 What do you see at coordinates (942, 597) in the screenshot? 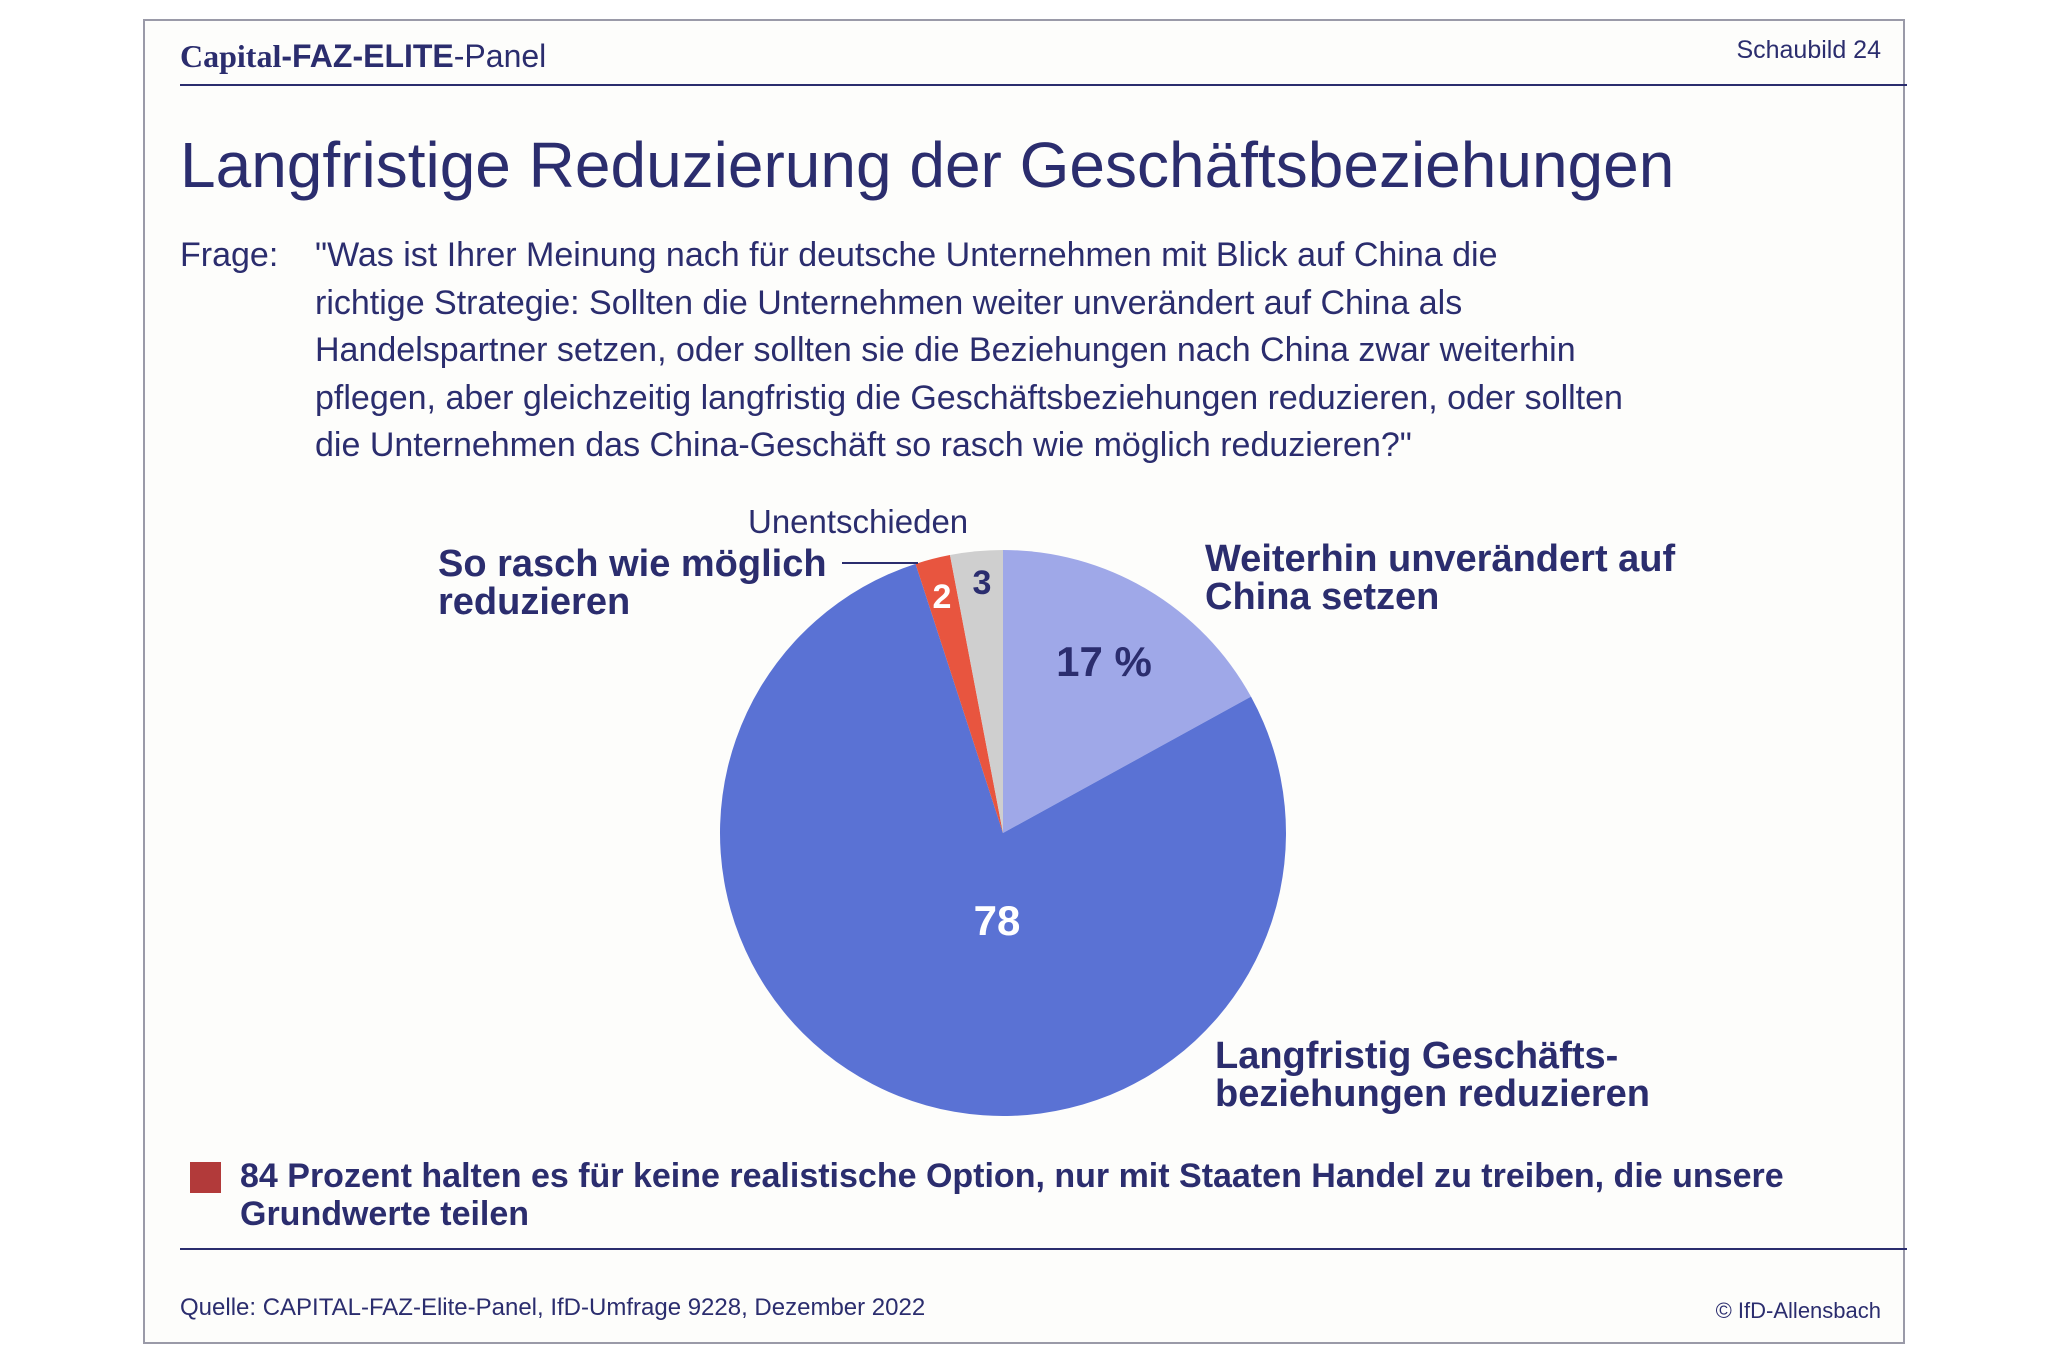
I see `pie-value-label-3: 2` at bounding box center [942, 597].